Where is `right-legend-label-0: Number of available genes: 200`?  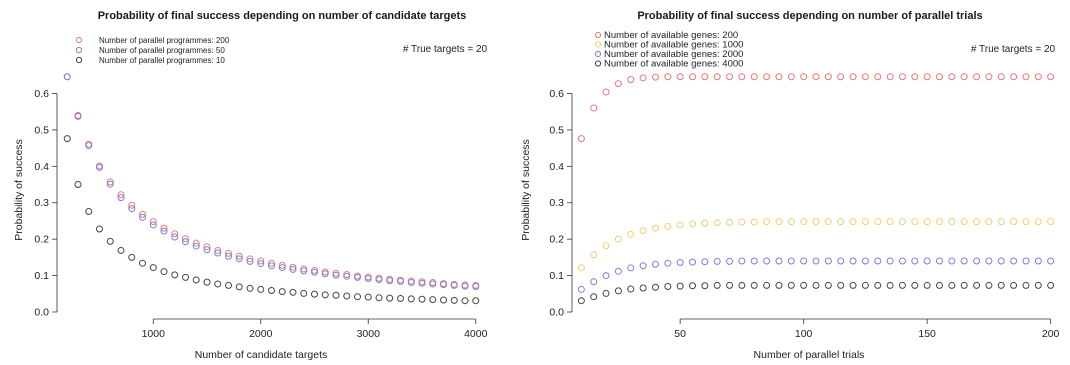 right-legend-label-0: Number of available genes: 200 is located at coordinates (671, 35).